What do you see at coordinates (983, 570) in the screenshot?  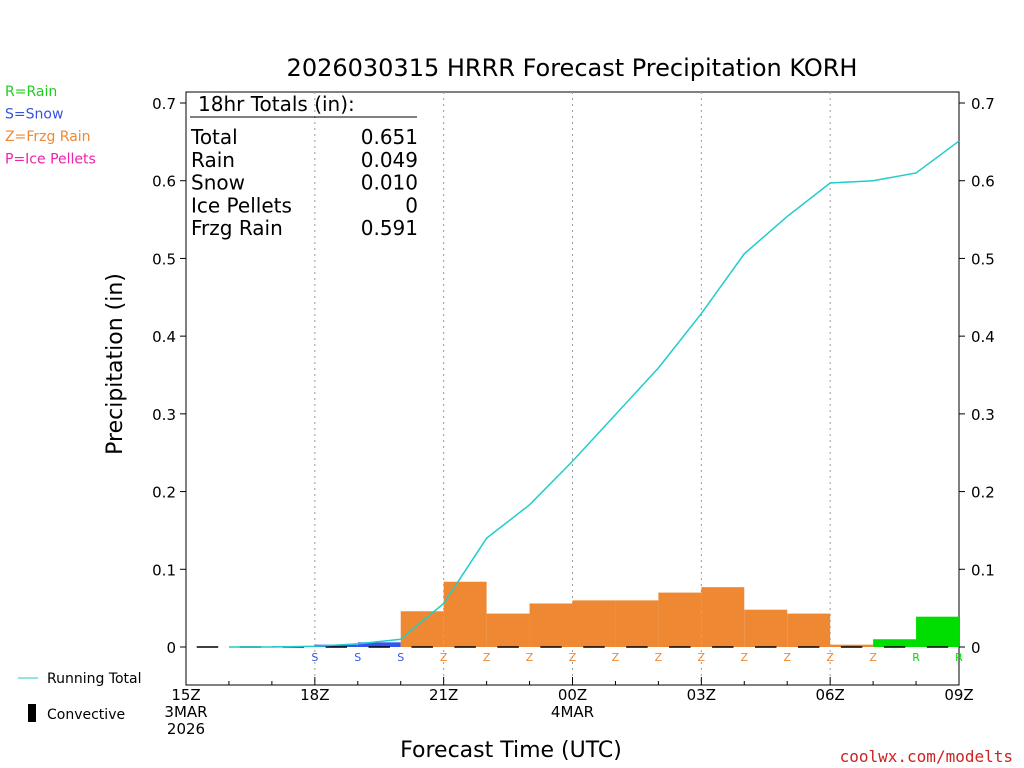 I see `y-tick-label-right: 0.1` at bounding box center [983, 570].